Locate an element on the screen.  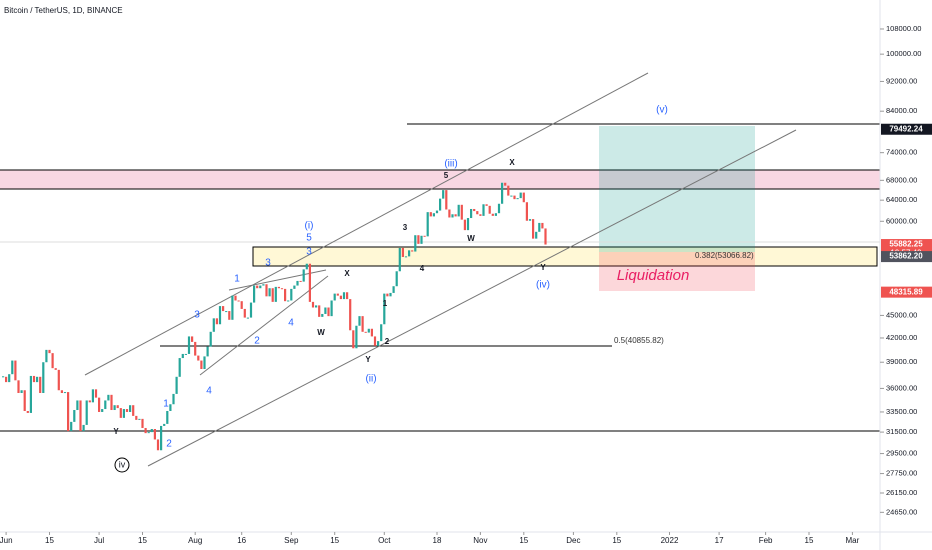
annotation: 3 is located at coordinates (405, 227).